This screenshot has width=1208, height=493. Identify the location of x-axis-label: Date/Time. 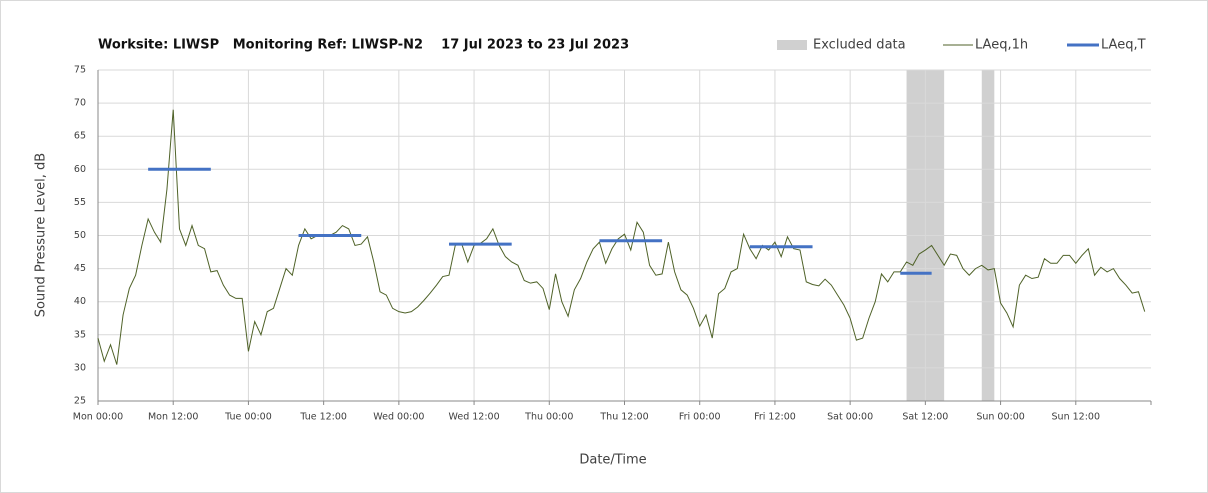
(612, 460).